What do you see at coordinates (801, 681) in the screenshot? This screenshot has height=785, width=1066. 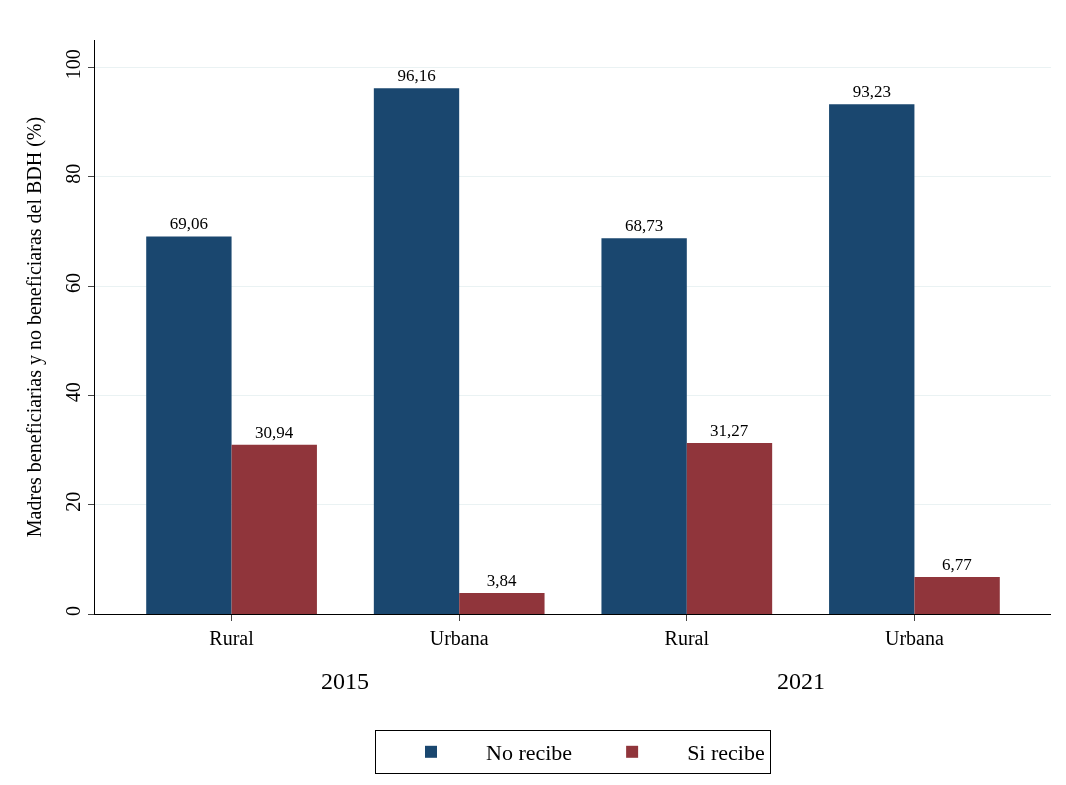 I see `text: 2021` at bounding box center [801, 681].